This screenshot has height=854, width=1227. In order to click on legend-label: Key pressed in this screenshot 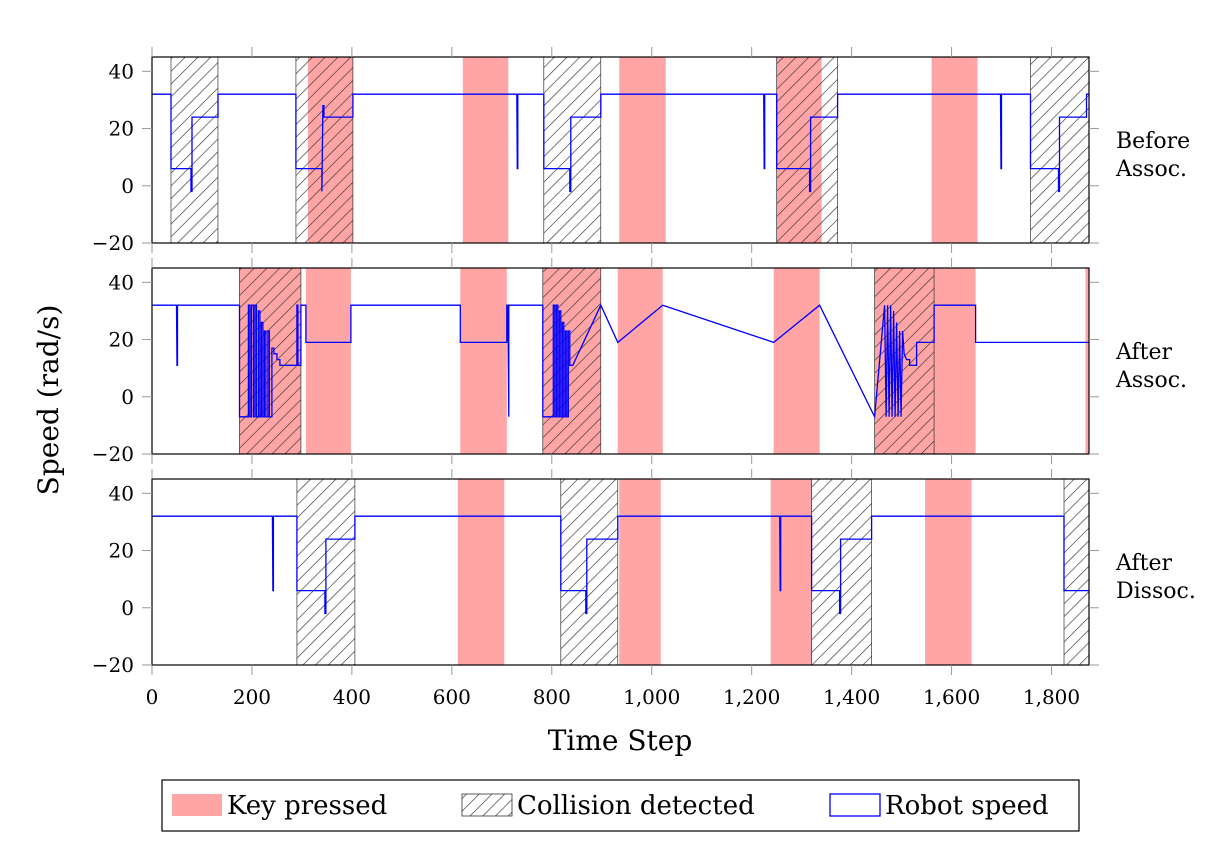, I will do `click(307, 806)`.